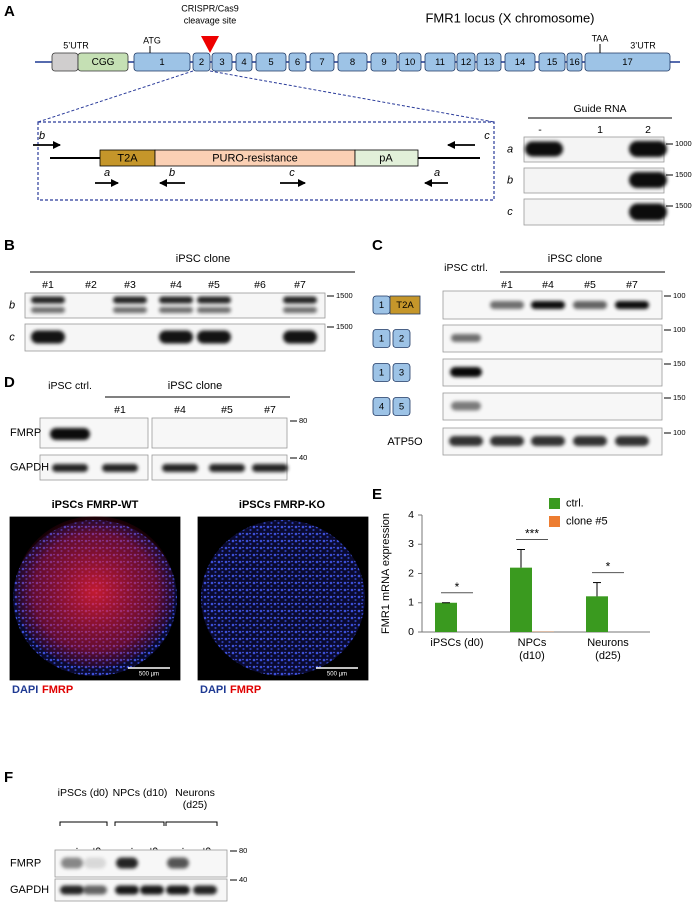 Image resolution: width=697 pixels, height=904 pixels. Describe the element at coordinates (152, 40) in the screenshot. I see `label: ATG` at that location.